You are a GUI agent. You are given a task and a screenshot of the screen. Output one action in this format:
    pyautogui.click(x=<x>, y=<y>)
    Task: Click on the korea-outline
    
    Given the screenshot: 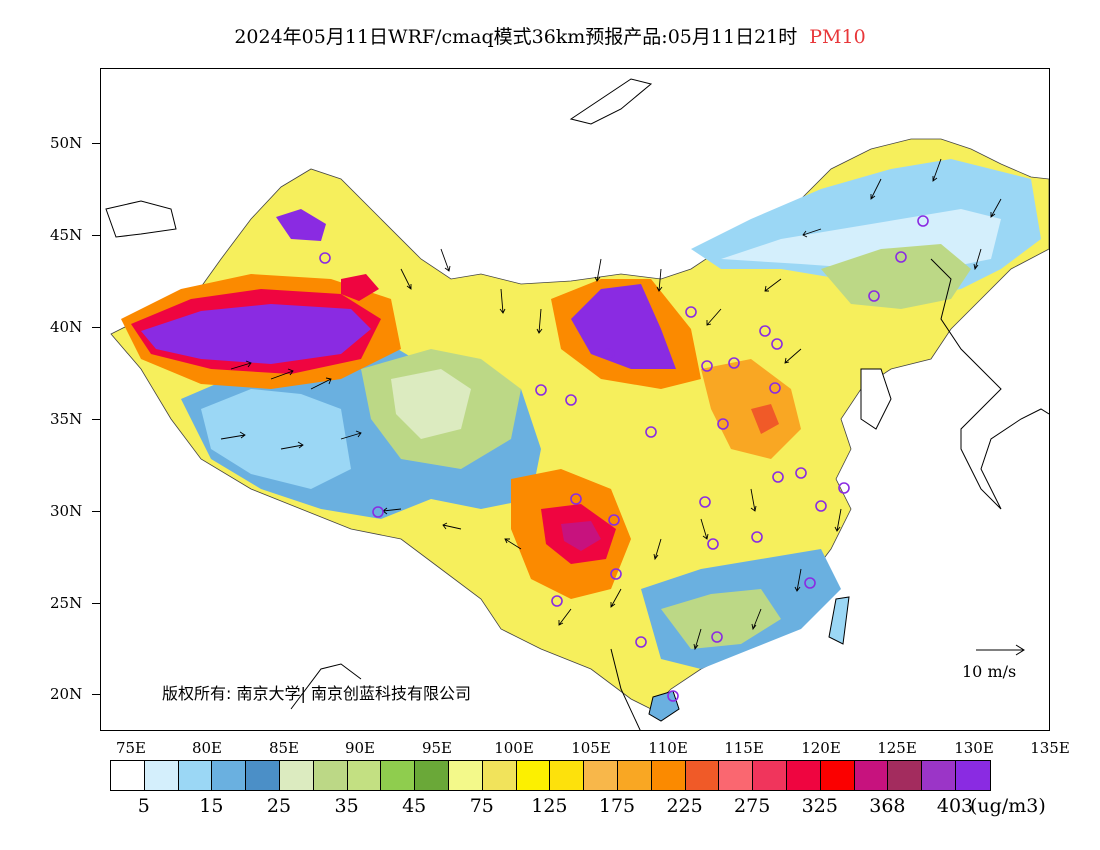 What is the action you would take?
    pyautogui.click(x=876, y=399)
    